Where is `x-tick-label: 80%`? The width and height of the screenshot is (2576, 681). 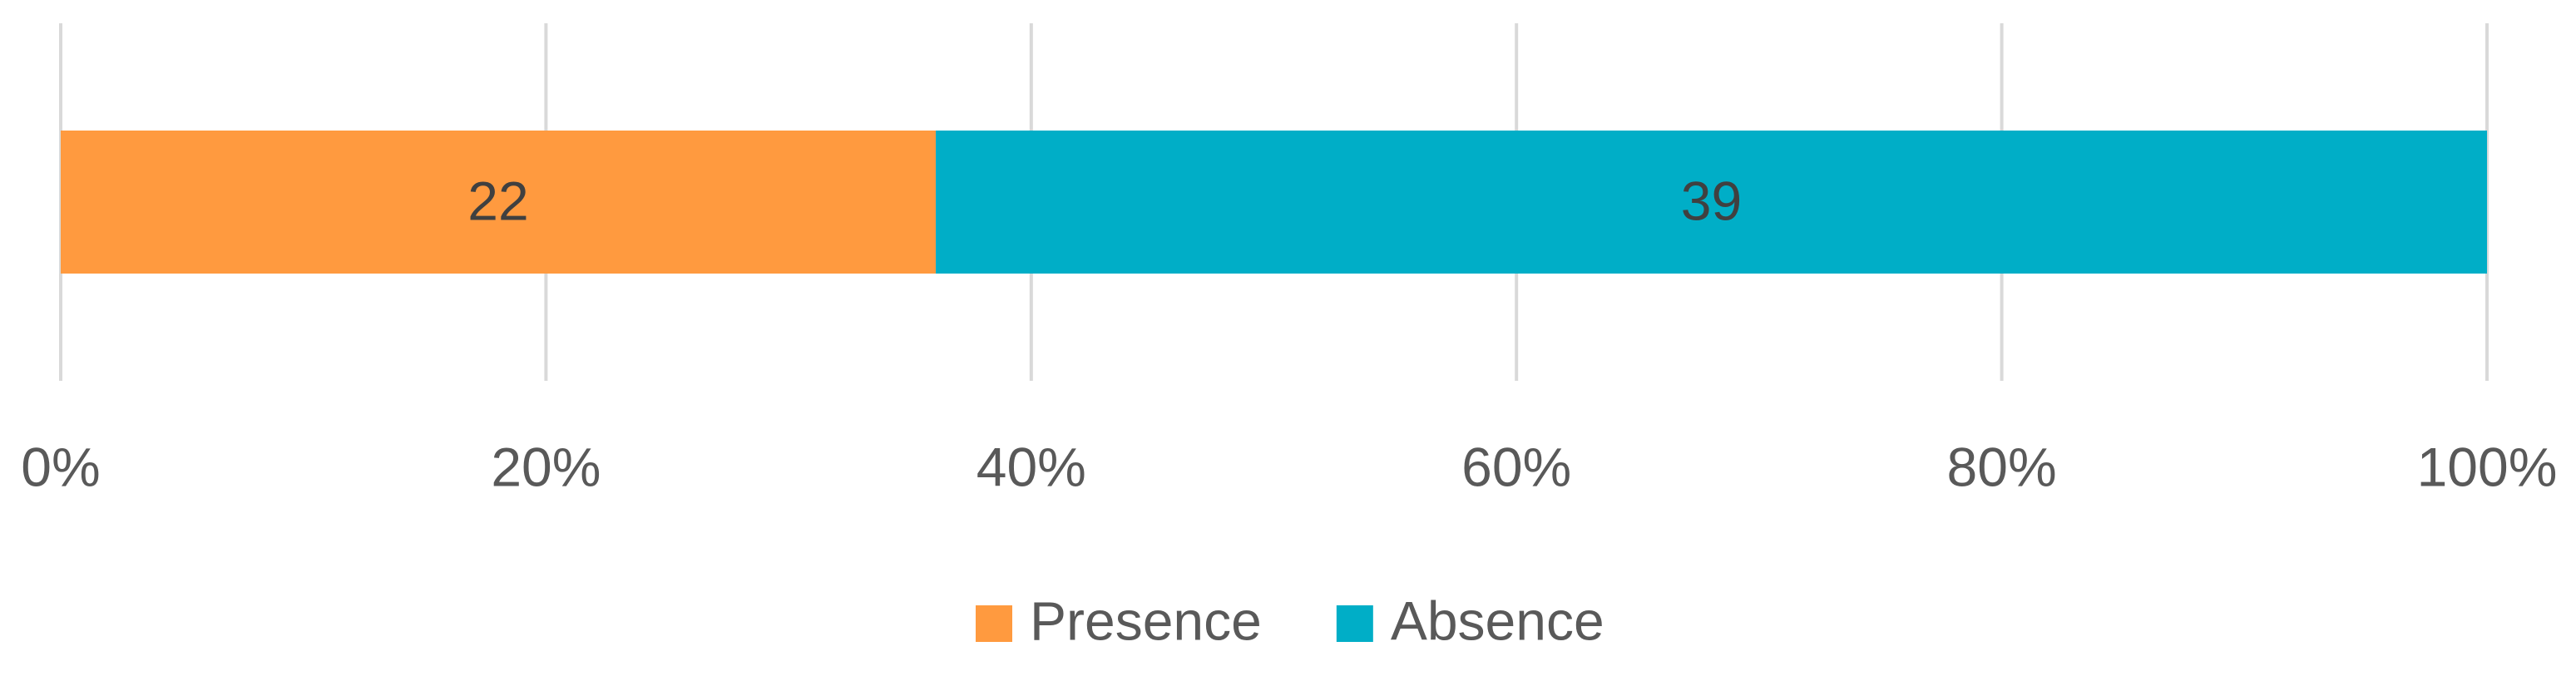
x-tick-label: 80% is located at coordinates (2002, 466).